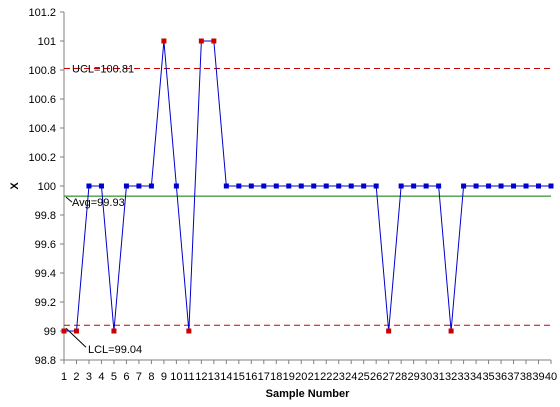  What do you see at coordinates (308, 394) in the screenshot?
I see `x-axis-title: Sample Number` at bounding box center [308, 394].